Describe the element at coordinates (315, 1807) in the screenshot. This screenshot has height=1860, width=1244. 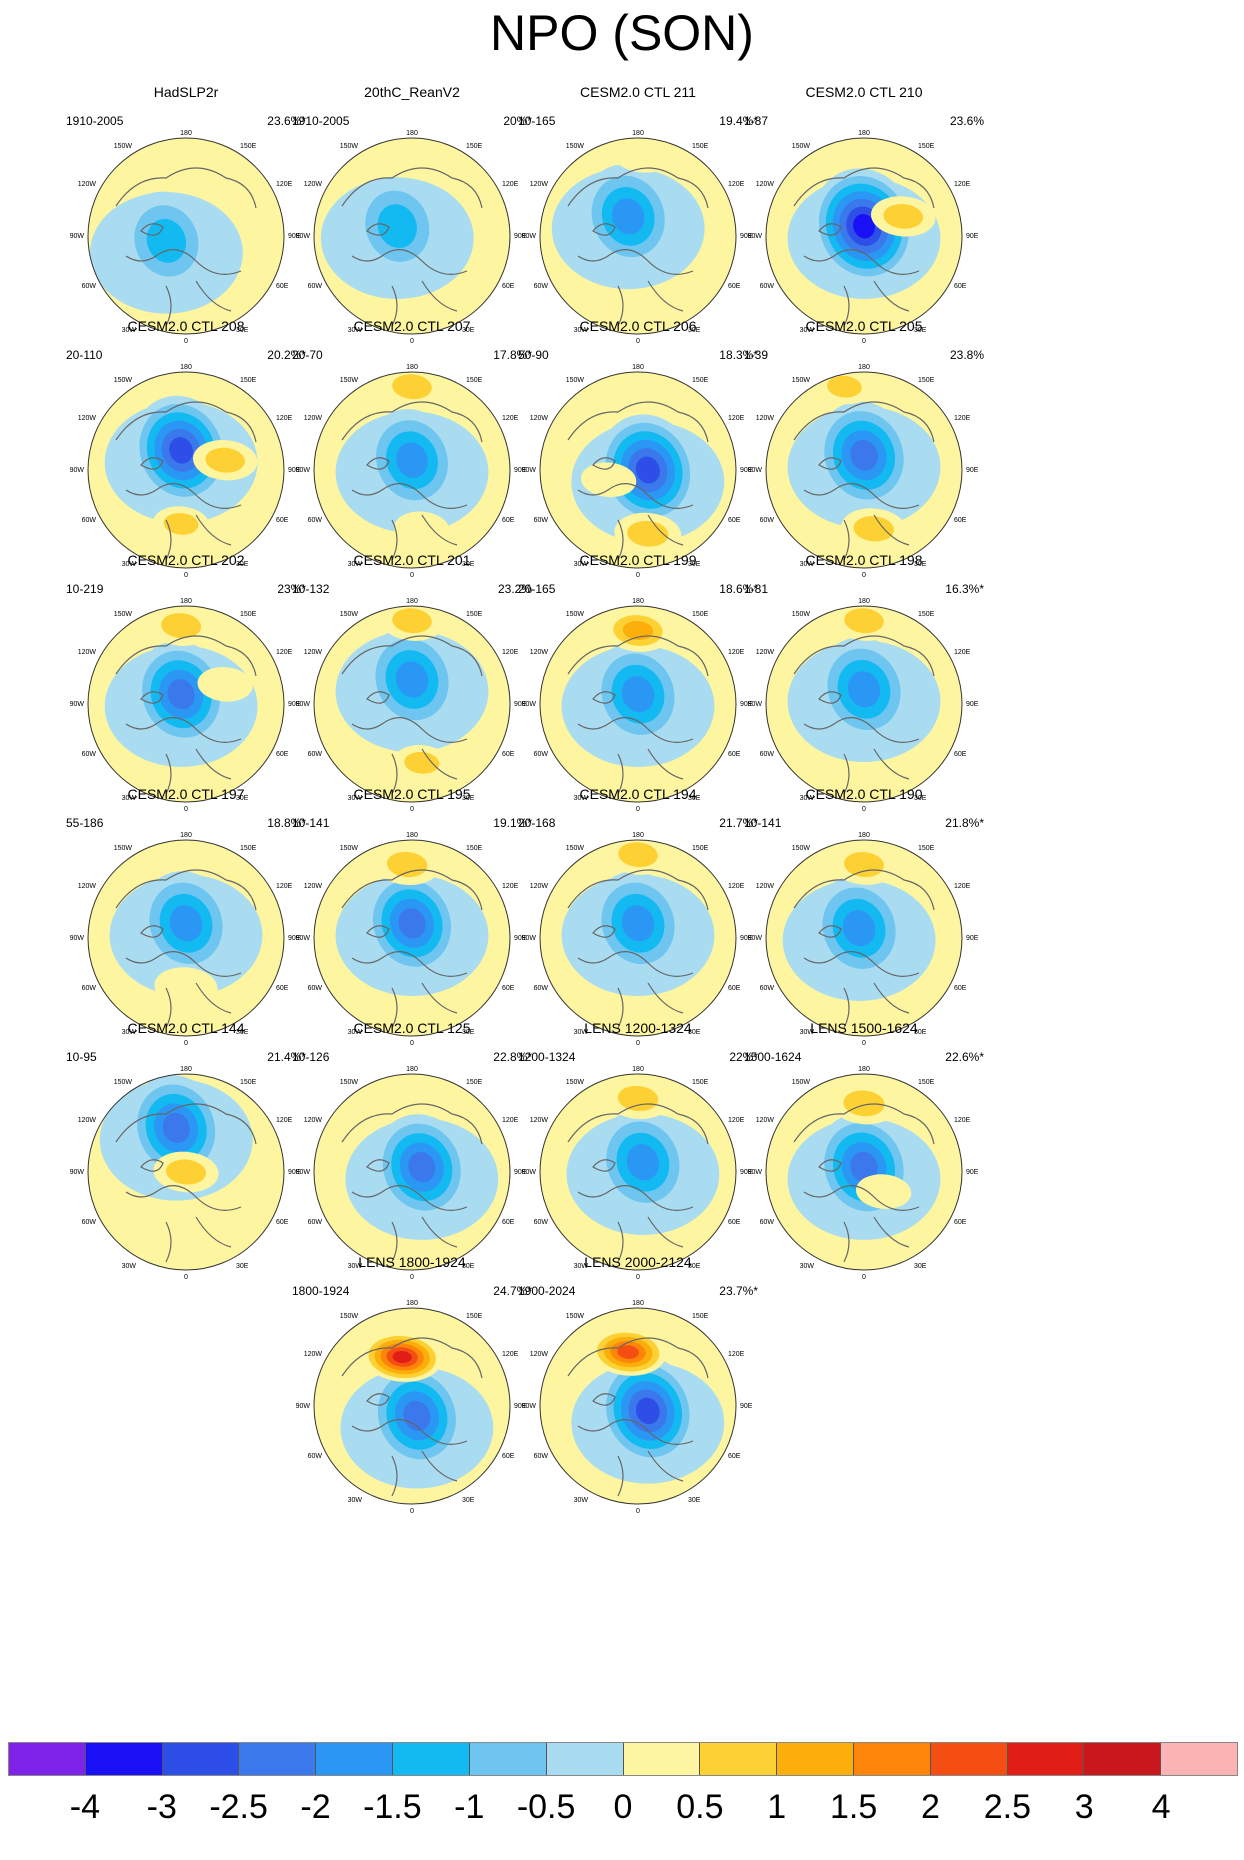
I see `colorbar-tick-label: -2` at that location.